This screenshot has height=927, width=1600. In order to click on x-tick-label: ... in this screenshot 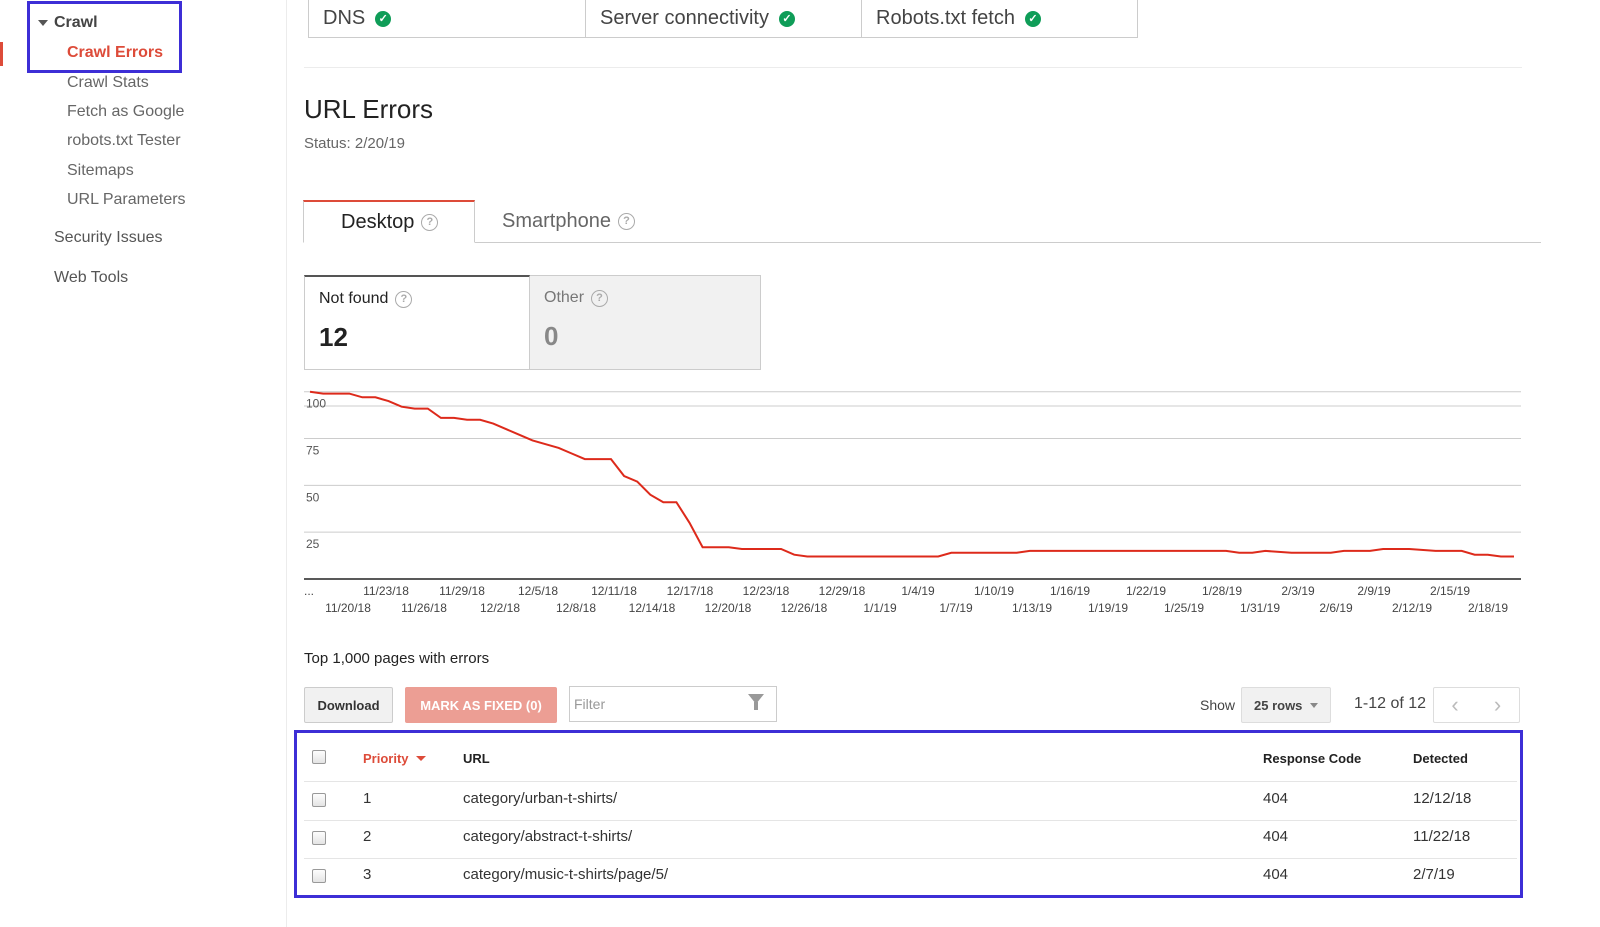, I will do `click(309, 591)`.